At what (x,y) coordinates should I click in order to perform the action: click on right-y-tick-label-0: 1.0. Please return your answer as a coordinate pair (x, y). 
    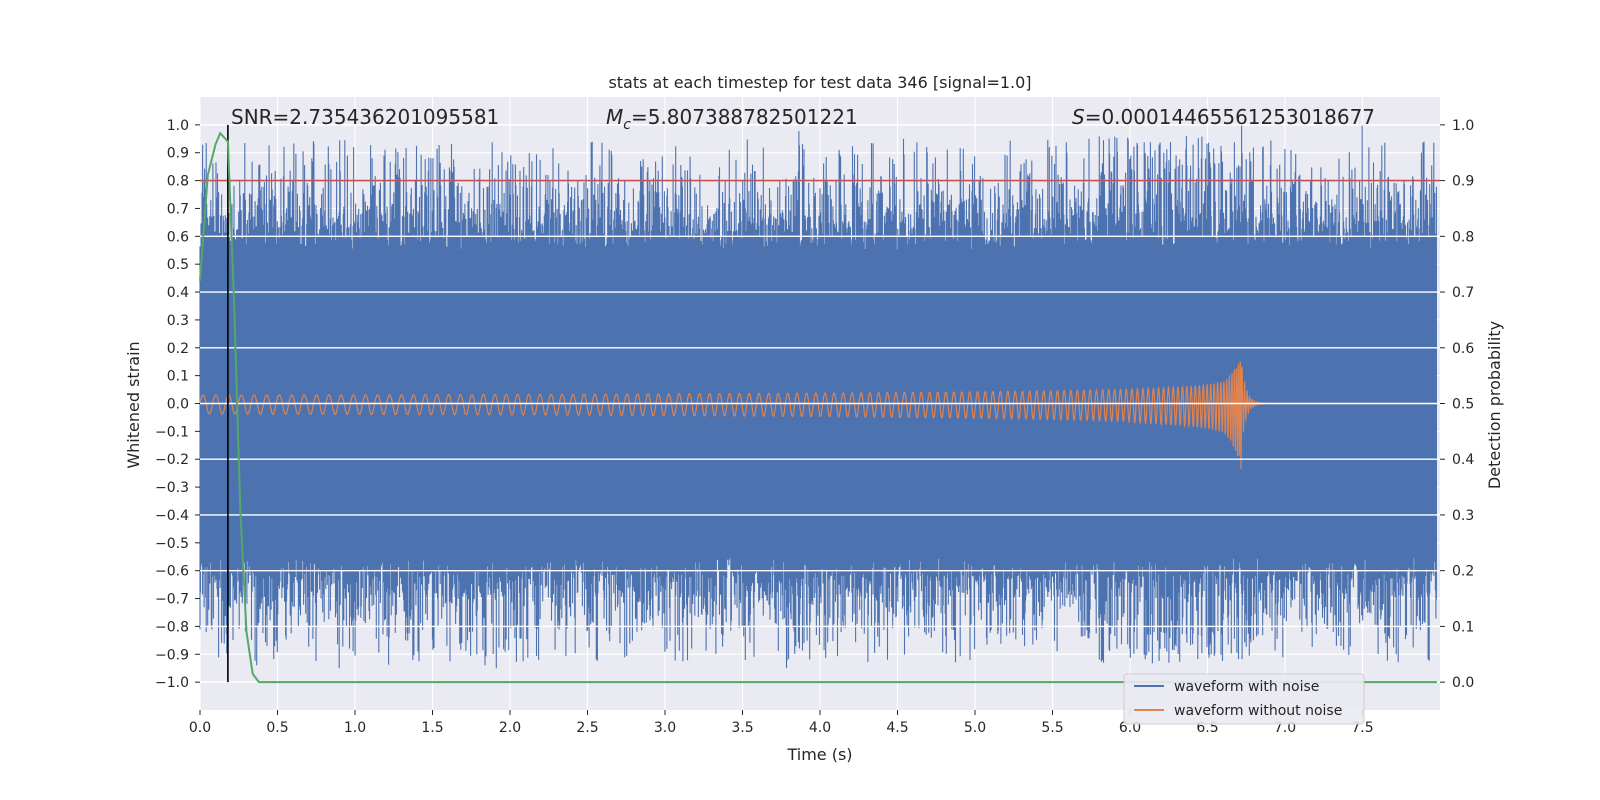
    Looking at the image, I should click on (1463, 126).